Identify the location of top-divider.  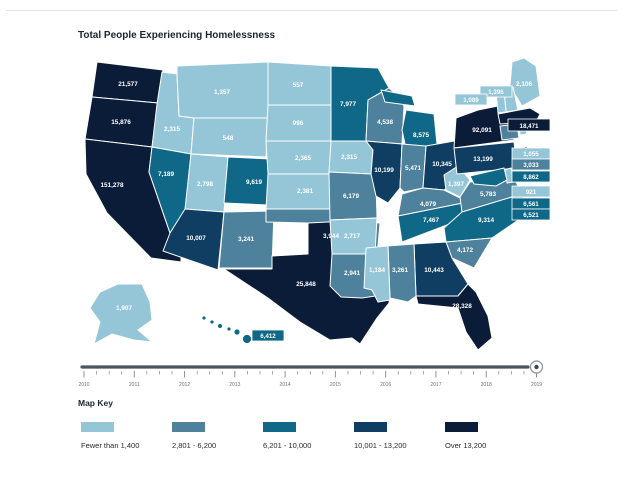
(311, 10).